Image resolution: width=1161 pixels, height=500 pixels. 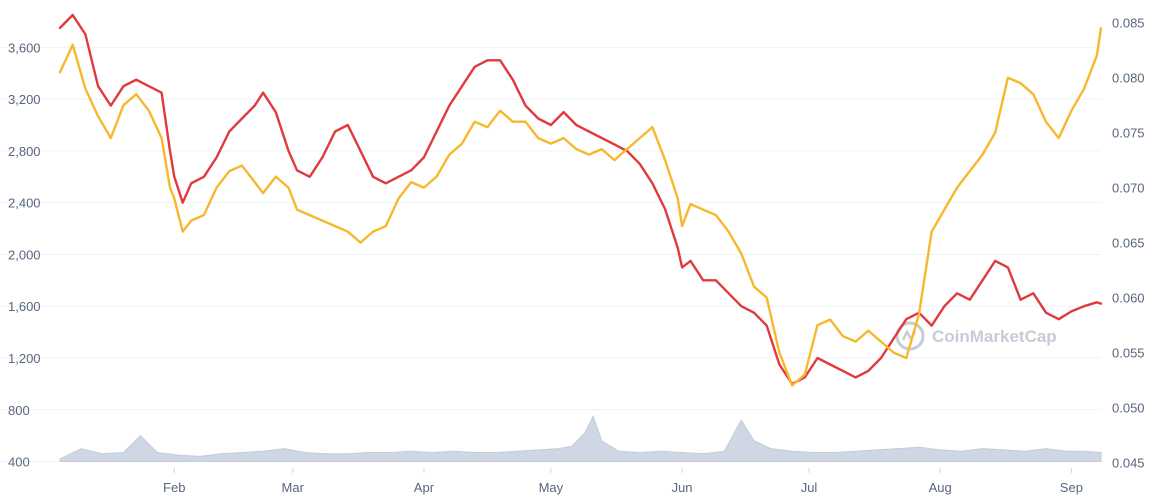 I want to click on right-axis-tick-label: 0.070, so click(x=1128, y=188).